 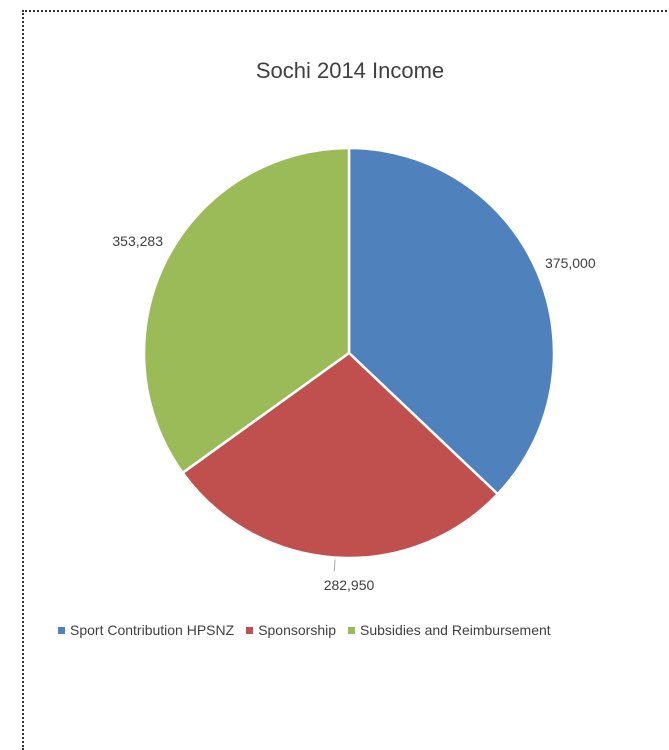 What do you see at coordinates (137, 241) in the screenshot?
I see `data-label-3: 353,283` at bounding box center [137, 241].